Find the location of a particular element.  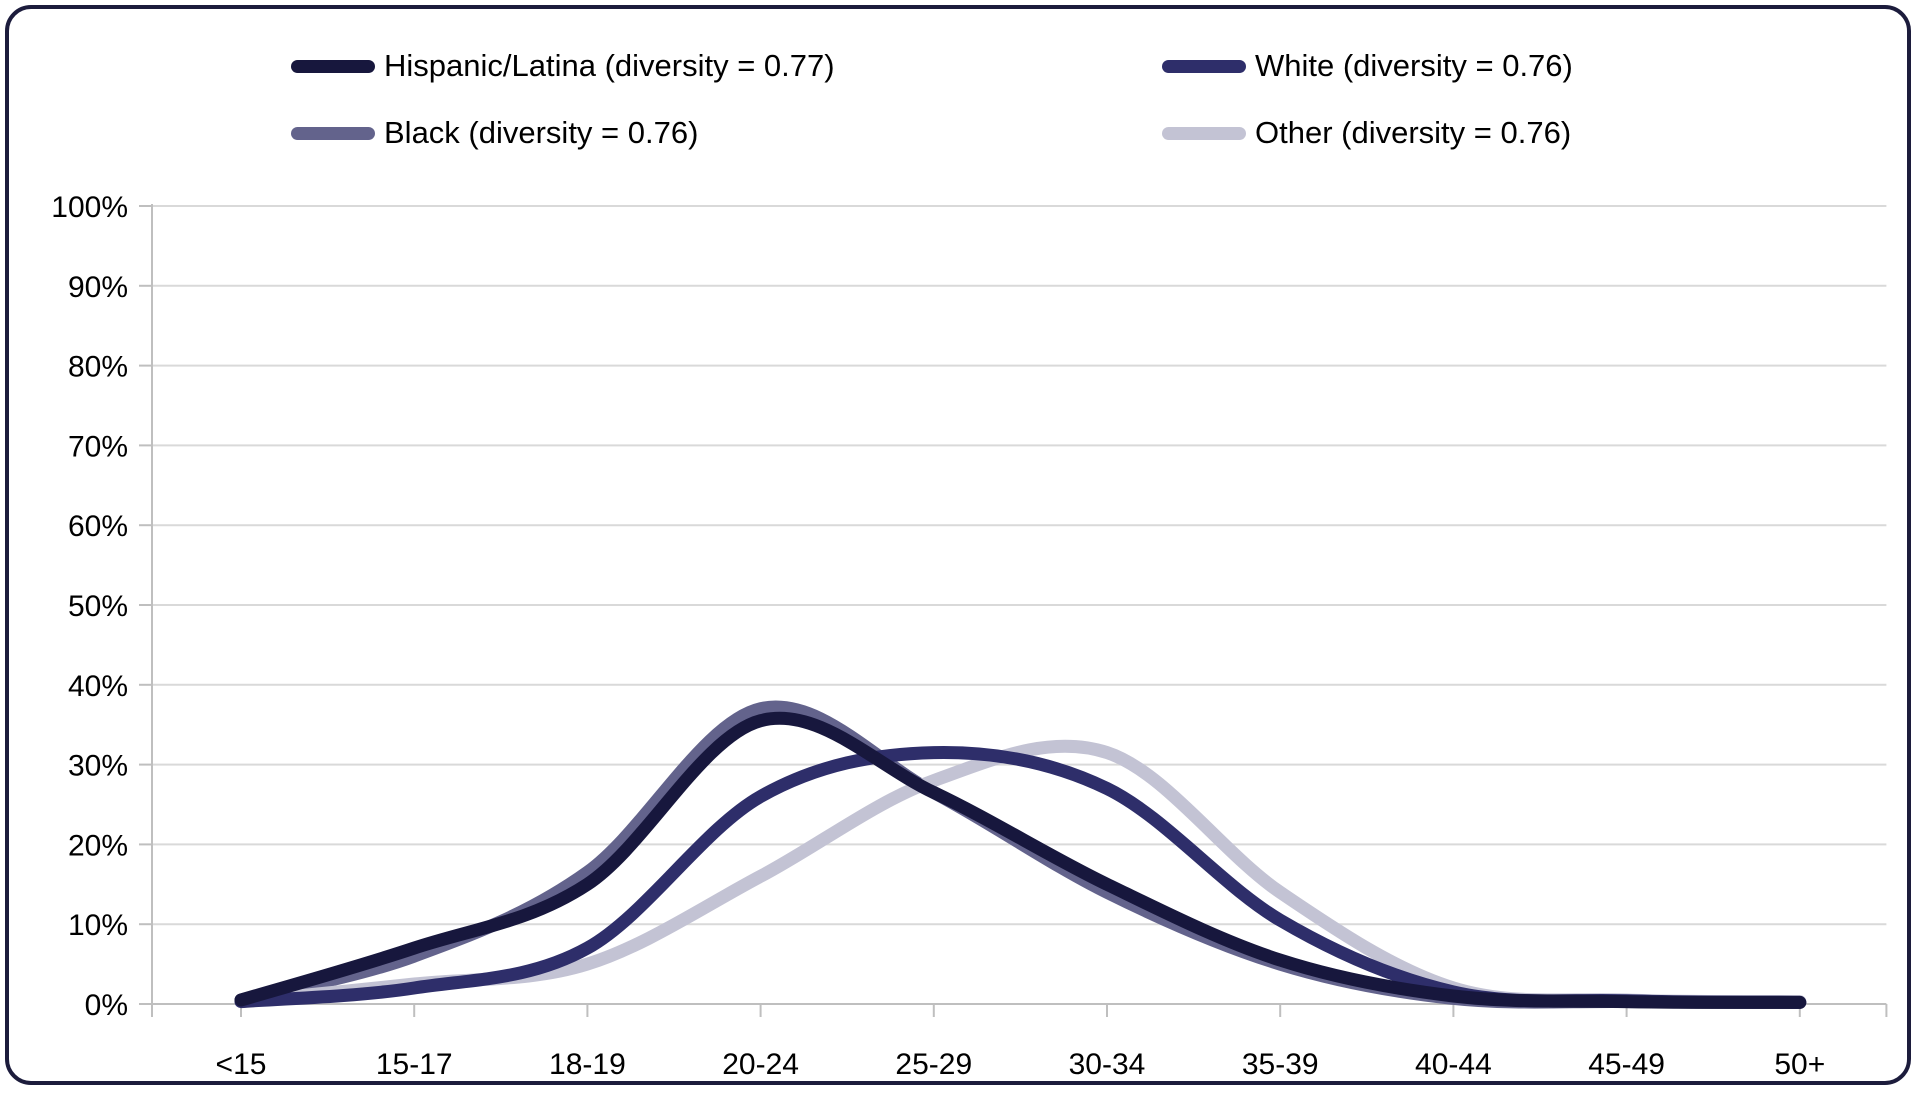

x-tick-label: 20-24 is located at coordinates (760, 1064).